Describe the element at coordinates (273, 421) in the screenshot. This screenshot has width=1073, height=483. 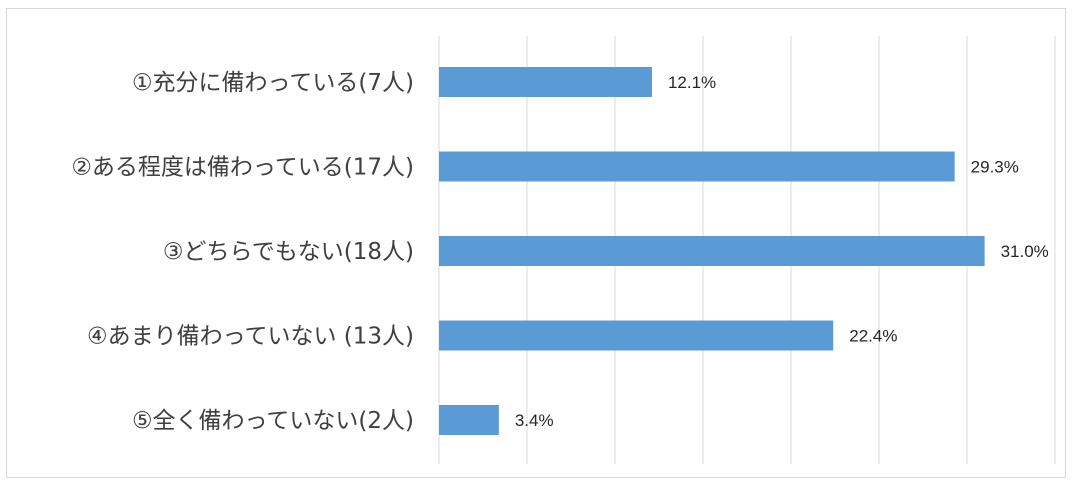
I see `category-label: ⑤全く備わっていない(2人)` at that location.